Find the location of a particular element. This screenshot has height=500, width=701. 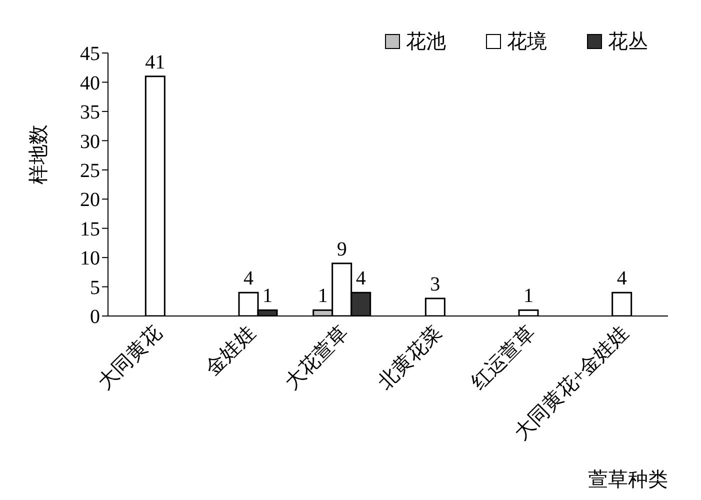

y-tick-label: 0 is located at coordinates (95, 317).